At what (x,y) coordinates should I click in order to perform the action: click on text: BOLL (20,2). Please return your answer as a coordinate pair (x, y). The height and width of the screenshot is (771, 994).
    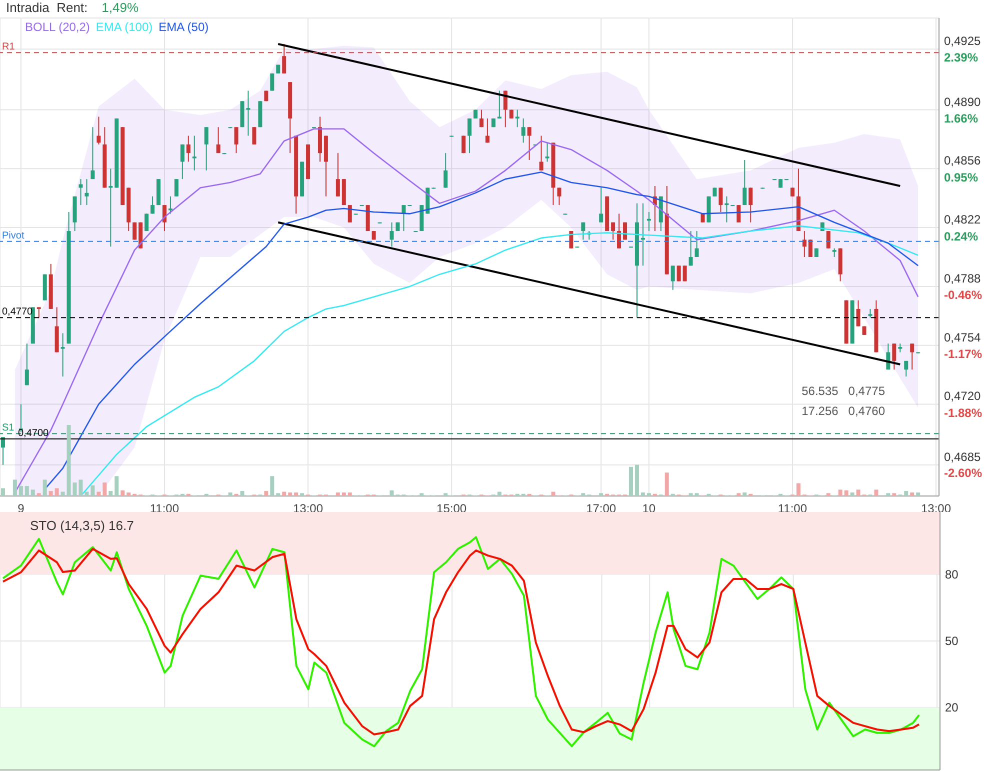
    Looking at the image, I should click on (57, 27).